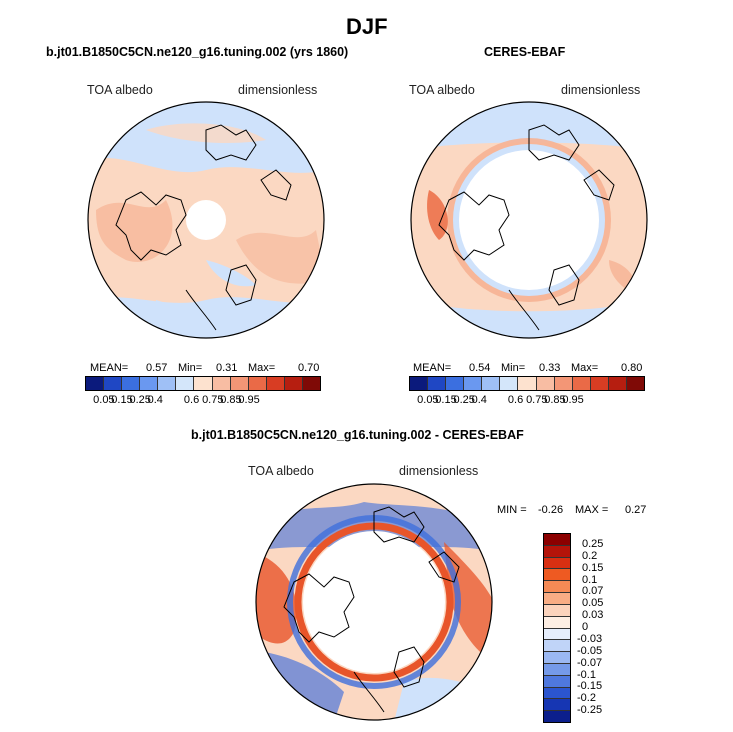 The width and height of the screenshot is (733, 732). I want to click on left-polar-map, so click(206, 220).